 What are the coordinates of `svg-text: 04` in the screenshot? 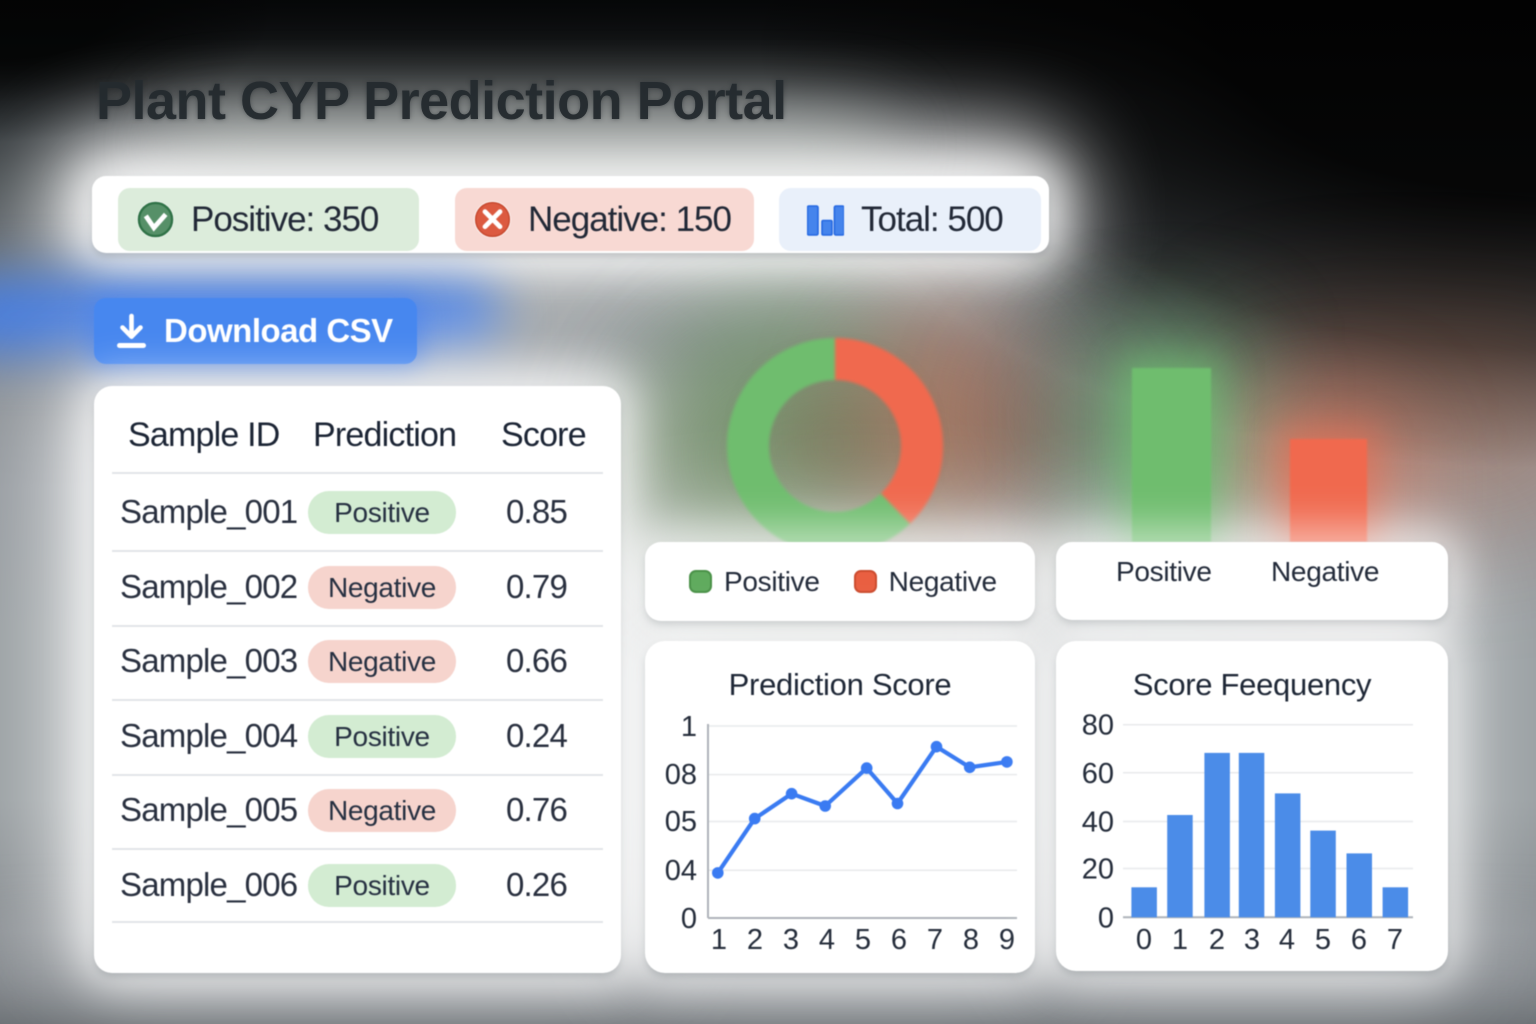 It's located at (681, 871).